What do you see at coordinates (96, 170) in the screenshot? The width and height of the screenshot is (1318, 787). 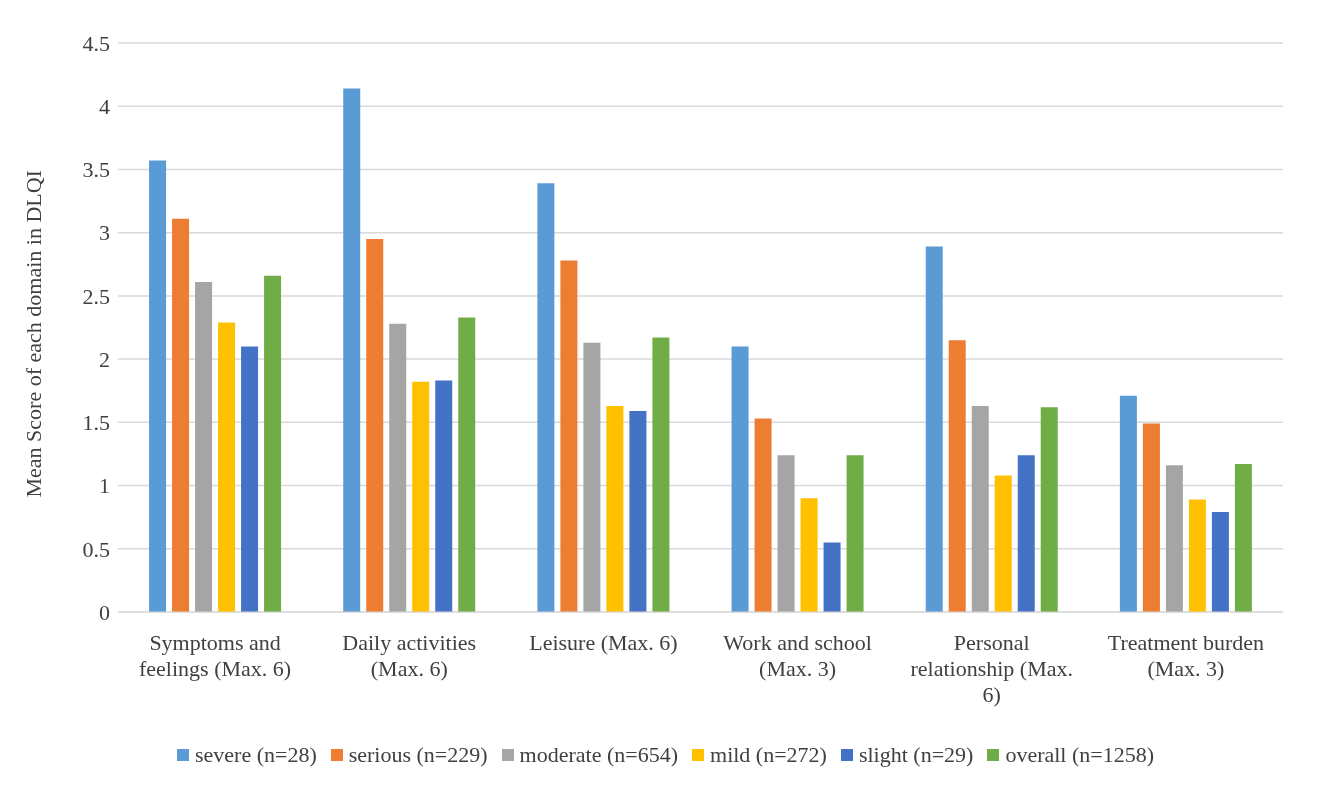 I see `y-tick-label: 3.5` at bounding box center [96, 170].